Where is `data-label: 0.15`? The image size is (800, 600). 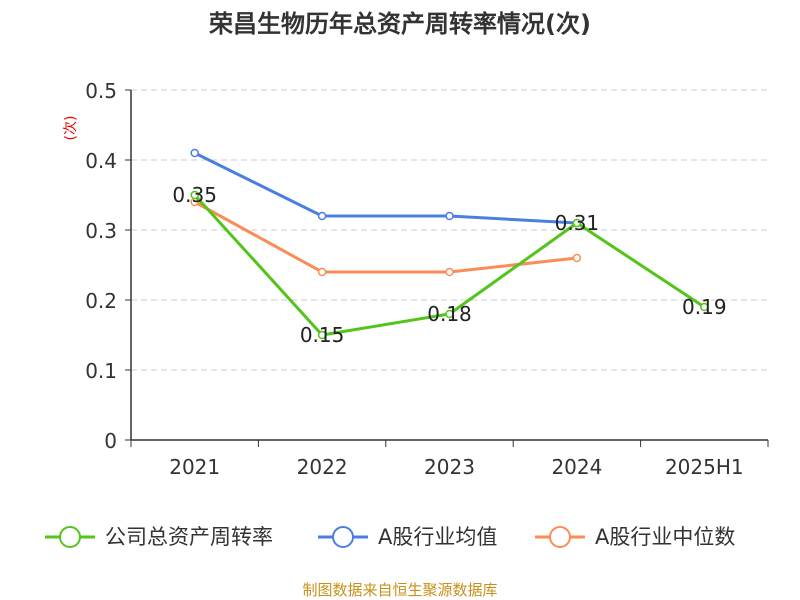 data-label: 0.15 is located at coordinates (322, 335).